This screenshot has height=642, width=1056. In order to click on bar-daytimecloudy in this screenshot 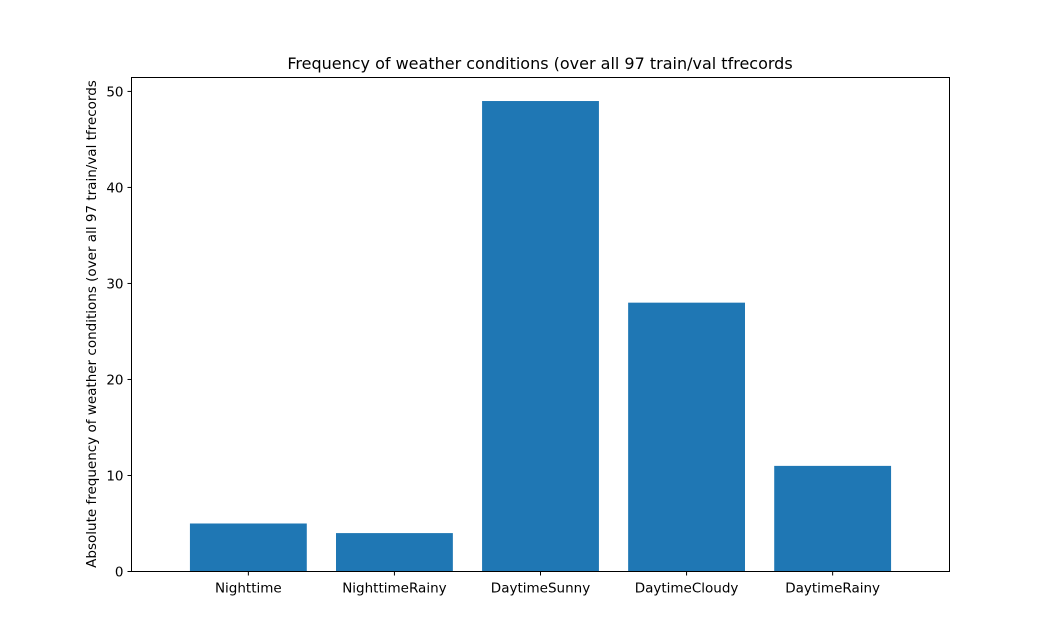, I will do `click(686, 437)`.